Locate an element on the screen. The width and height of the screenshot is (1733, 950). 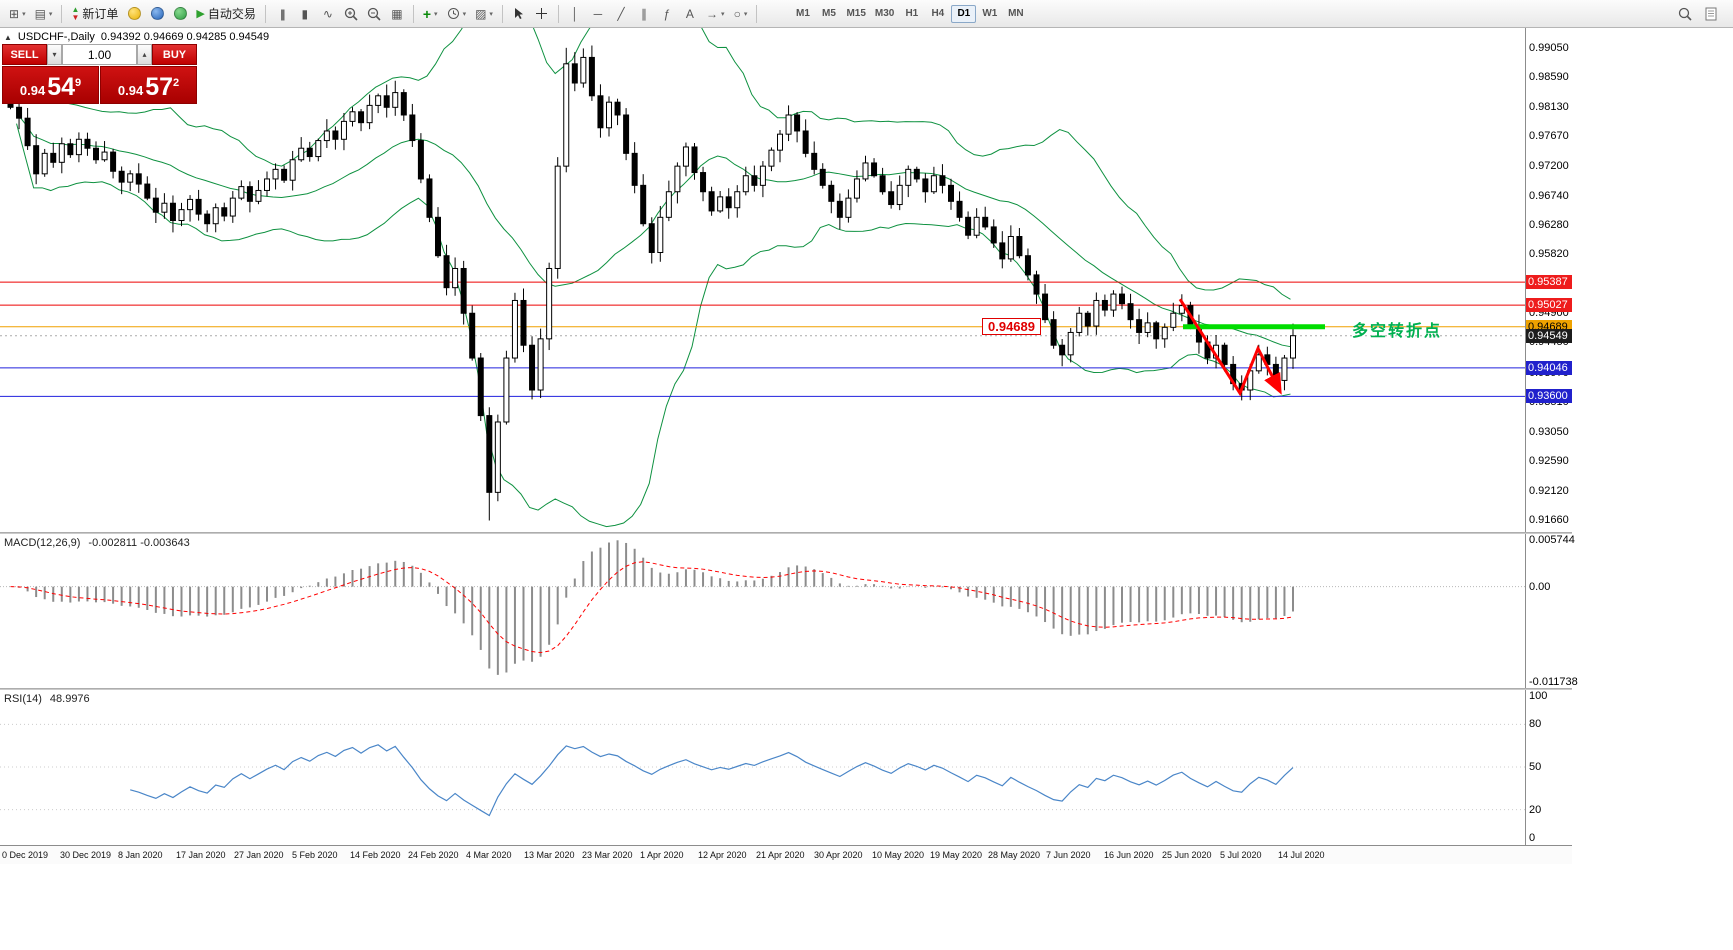
buy-price-display: 0.94 57 2 is located at coordinates (148, 85).